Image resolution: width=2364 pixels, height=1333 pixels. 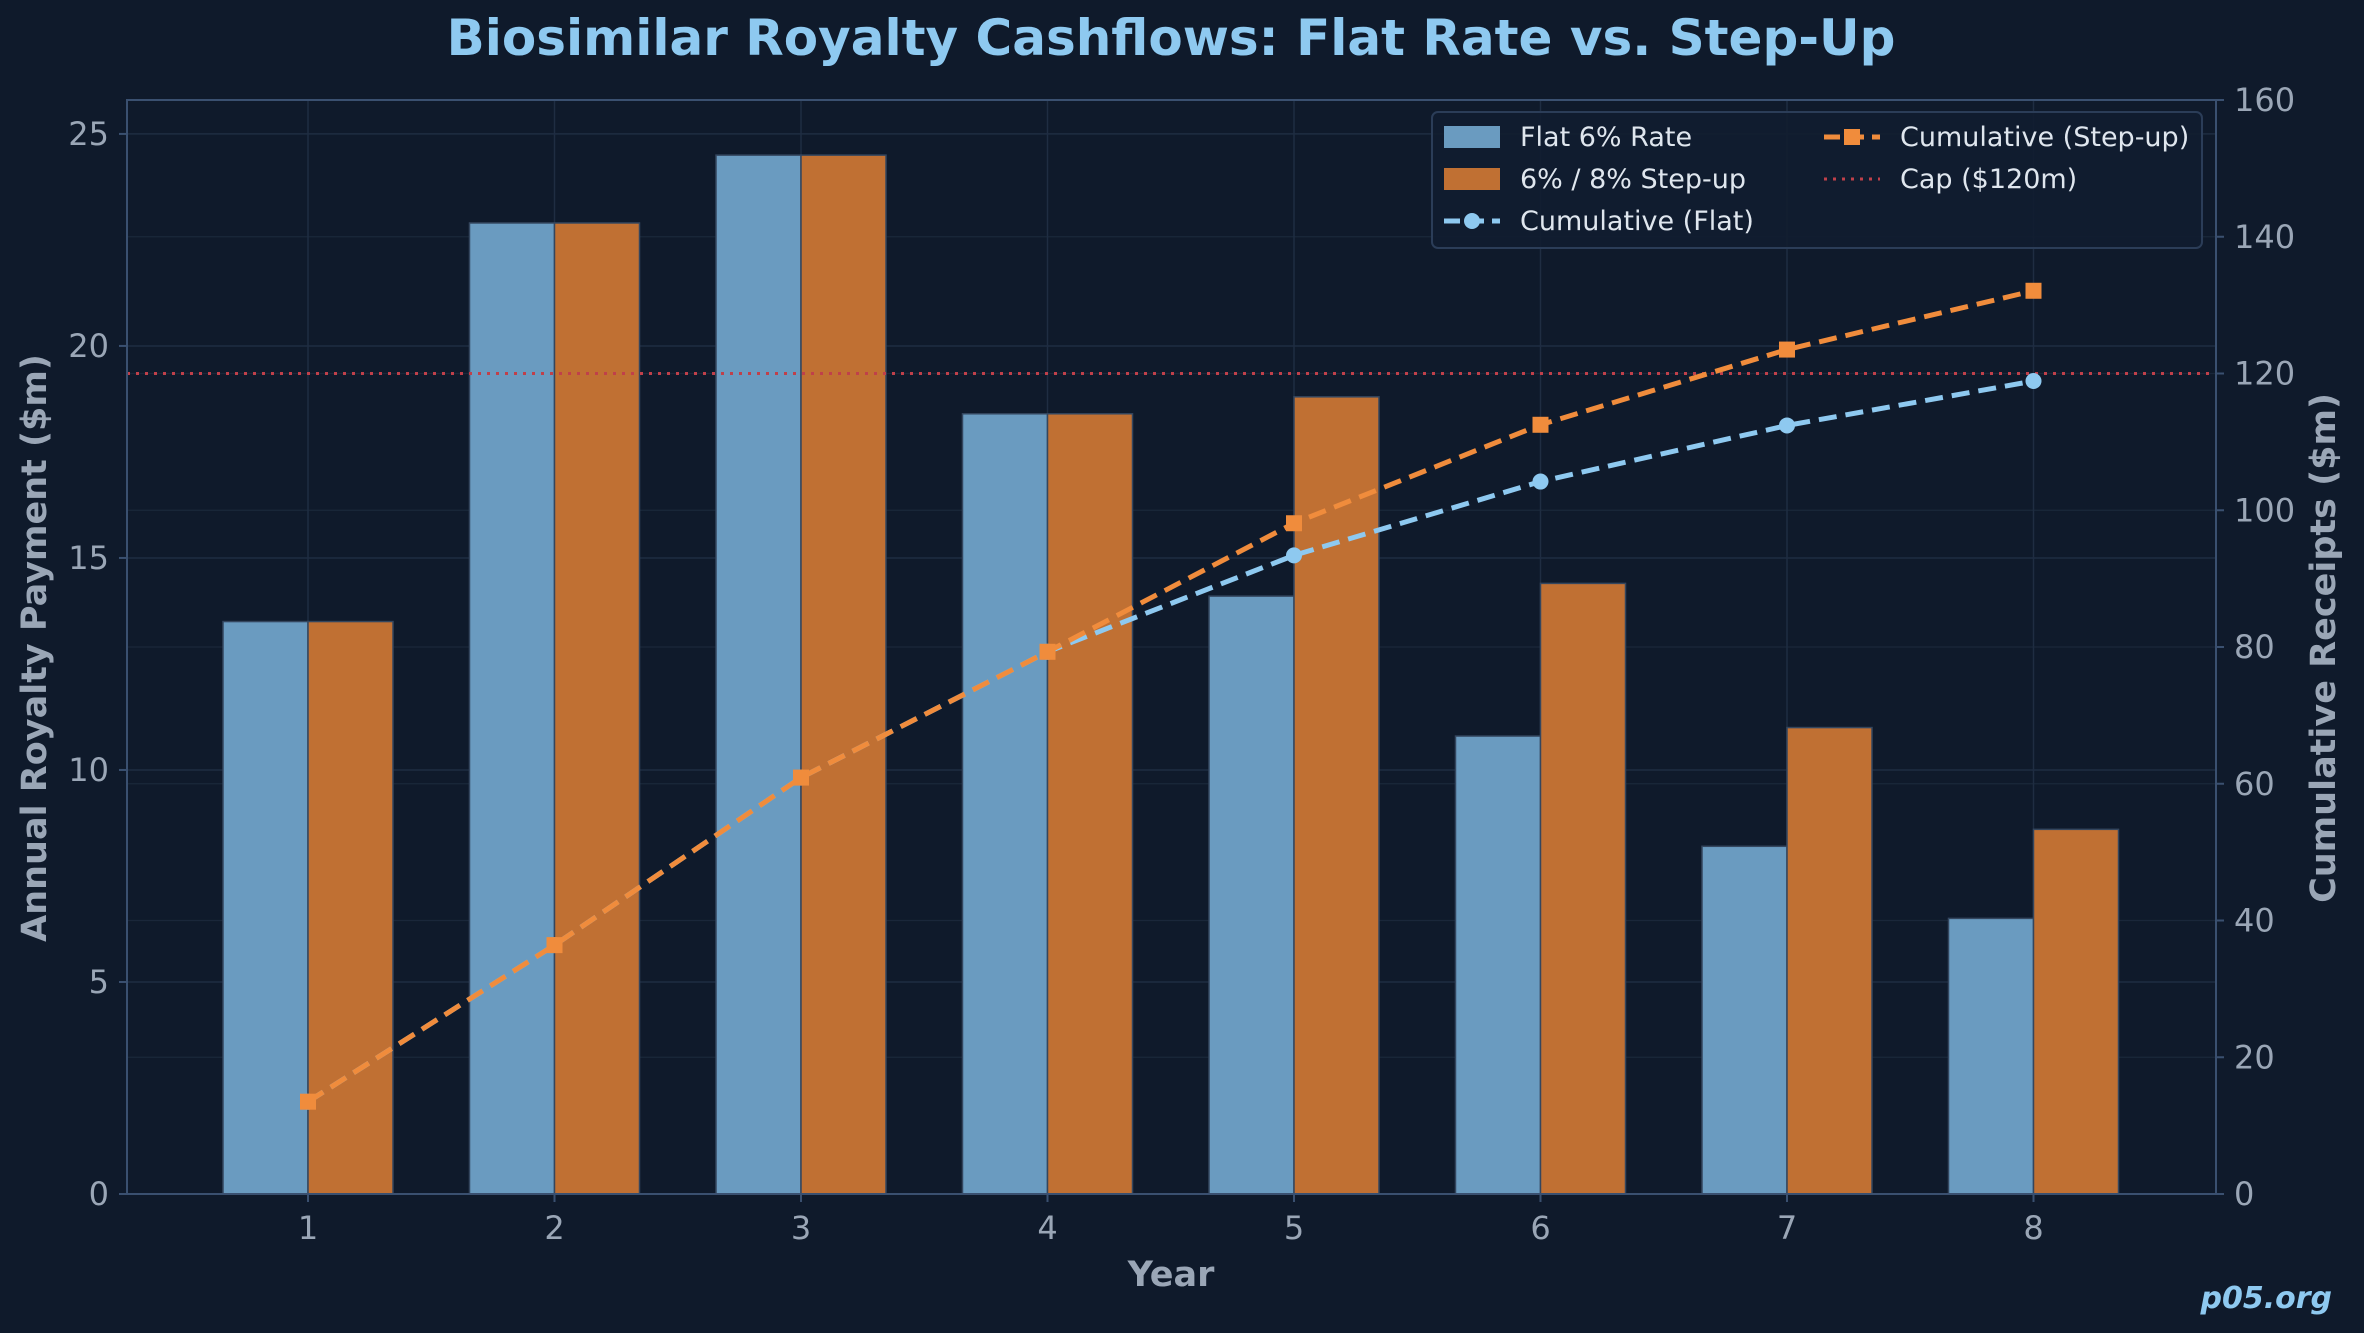 What do you see at coordinates (2254, 1057) in the screenshot?
I see `y2-tick-label: 20` at bounding box center [2254, 1057].